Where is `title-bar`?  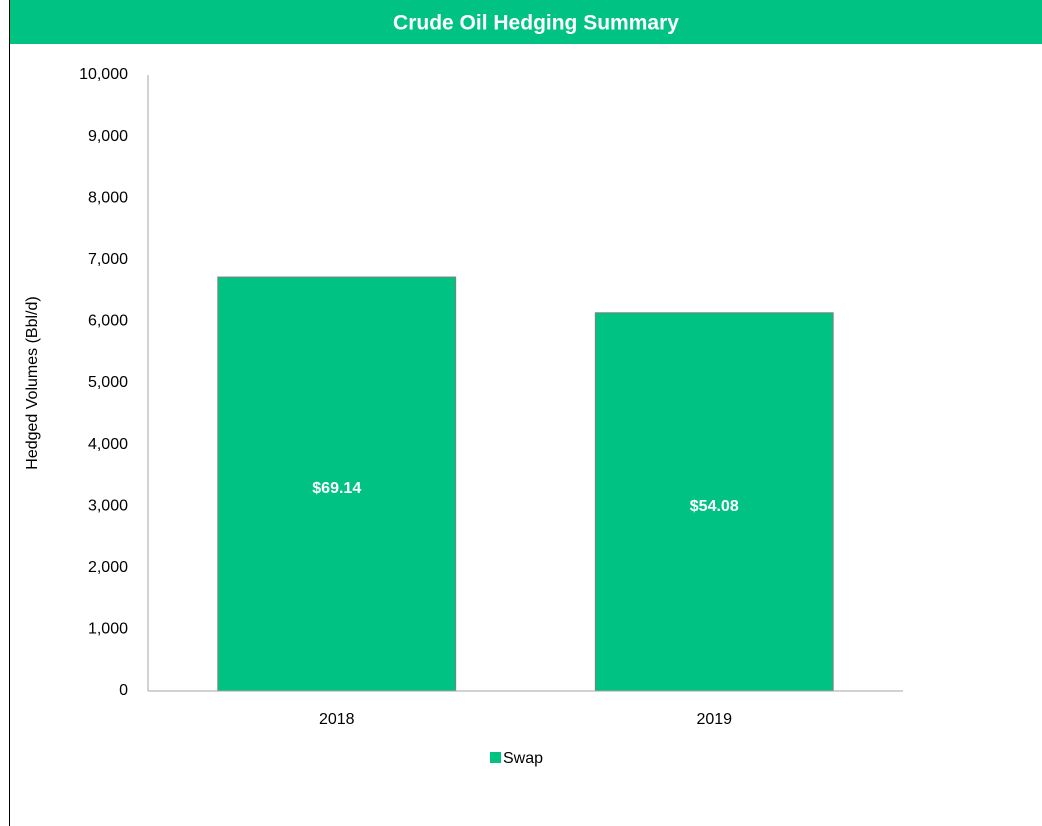
title-bar is located at coordinates (526, 22).